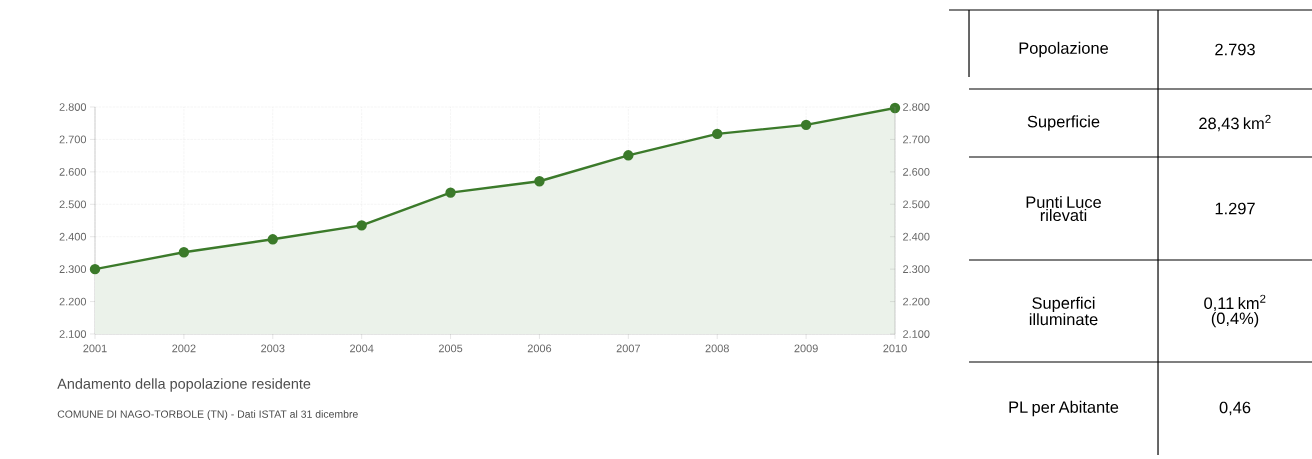 The image size is (1312, 459). What do you see at coordinates (1063, 208) in the screenshot?
I see `category-label: Punti Luce rilevati` at bounding box center [1063, 208].